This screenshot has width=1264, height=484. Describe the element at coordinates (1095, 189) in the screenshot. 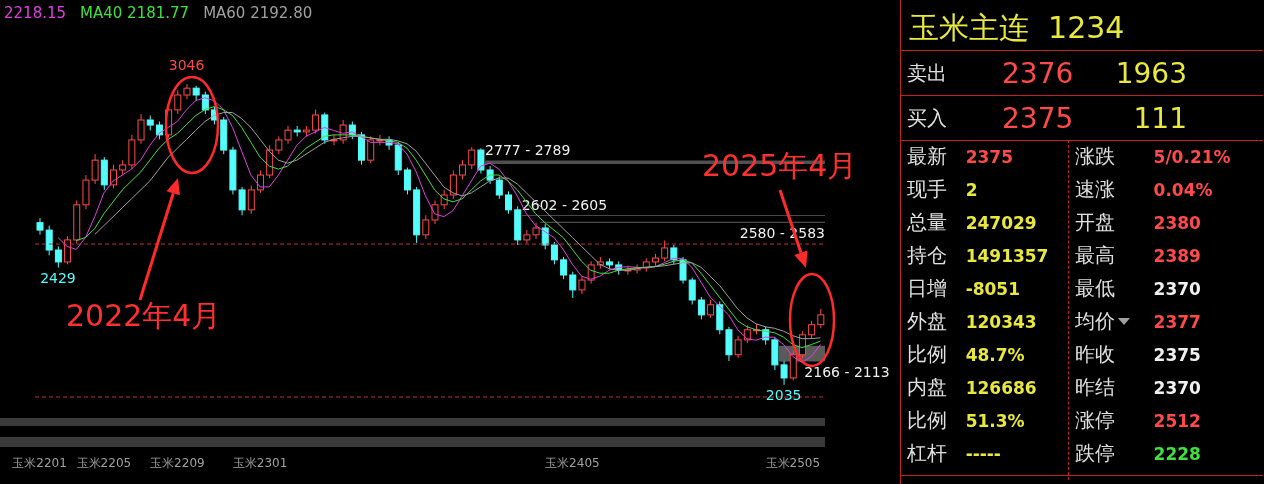

I see `text: 速涨` at that location.